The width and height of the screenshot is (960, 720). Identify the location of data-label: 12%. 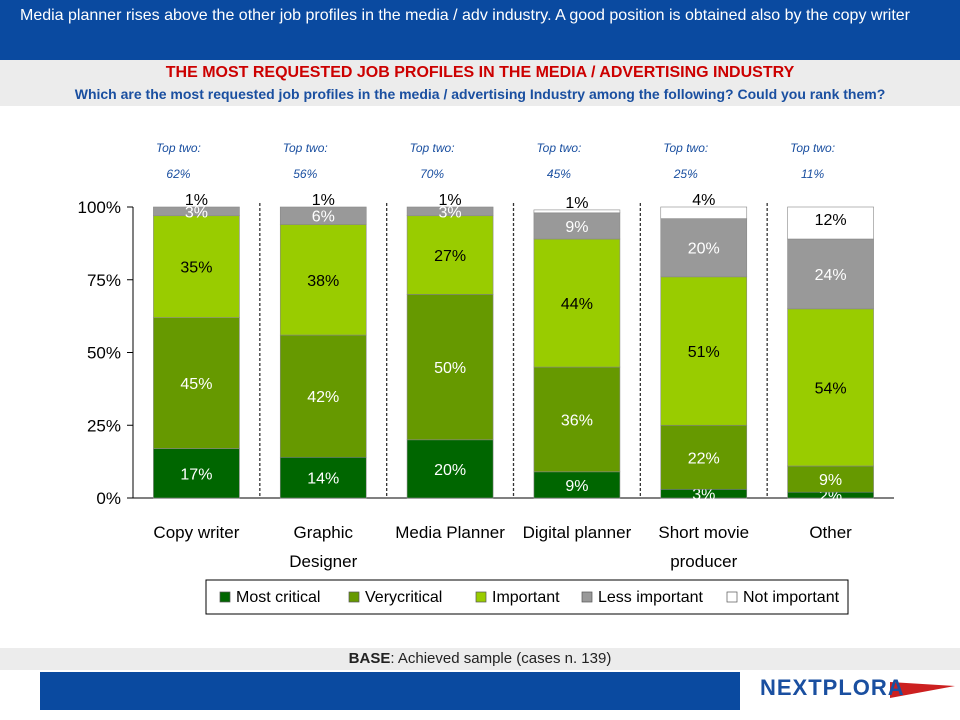
(831, 220).